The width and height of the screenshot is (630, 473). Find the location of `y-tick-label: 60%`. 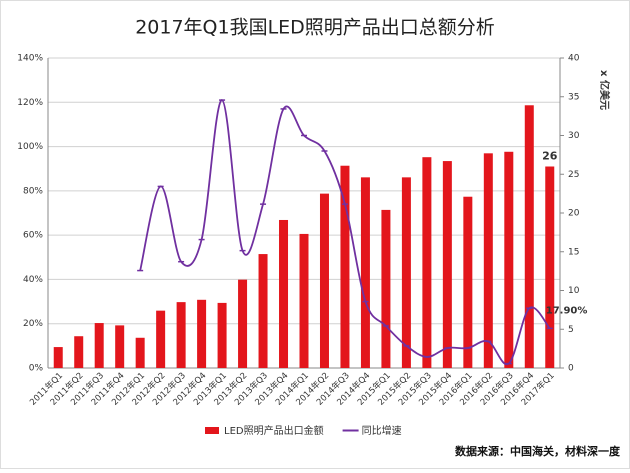

y-tick-label: 60% is located at coordinates (33, 236).